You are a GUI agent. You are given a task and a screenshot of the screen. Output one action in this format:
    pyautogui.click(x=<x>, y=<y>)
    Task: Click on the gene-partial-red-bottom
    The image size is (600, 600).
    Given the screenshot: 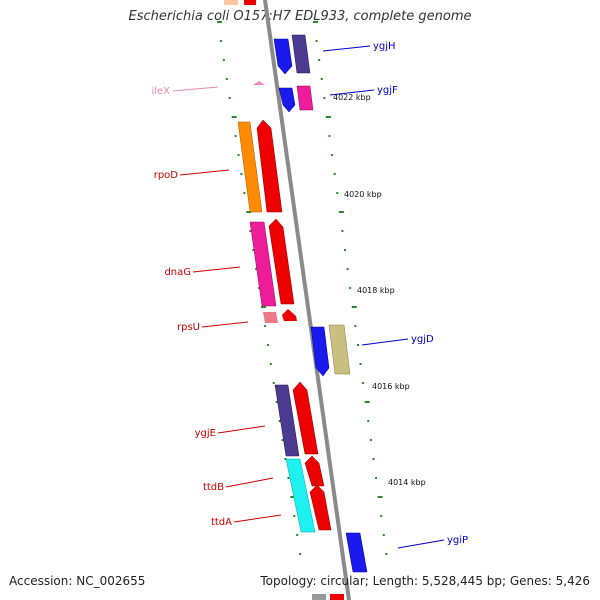 What is the action you would take?
    pyautogui.click(x=337, y=597)
    